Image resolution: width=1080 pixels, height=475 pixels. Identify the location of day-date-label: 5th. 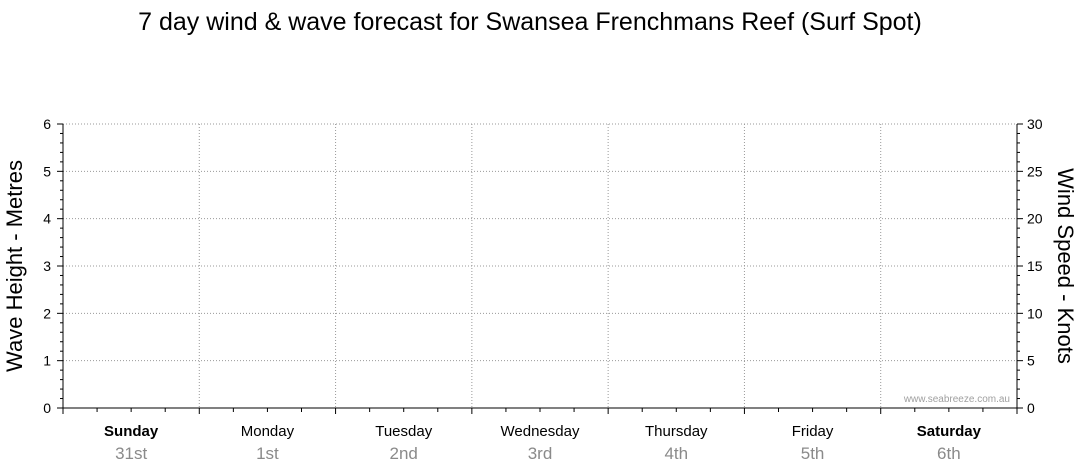
(813, 453).